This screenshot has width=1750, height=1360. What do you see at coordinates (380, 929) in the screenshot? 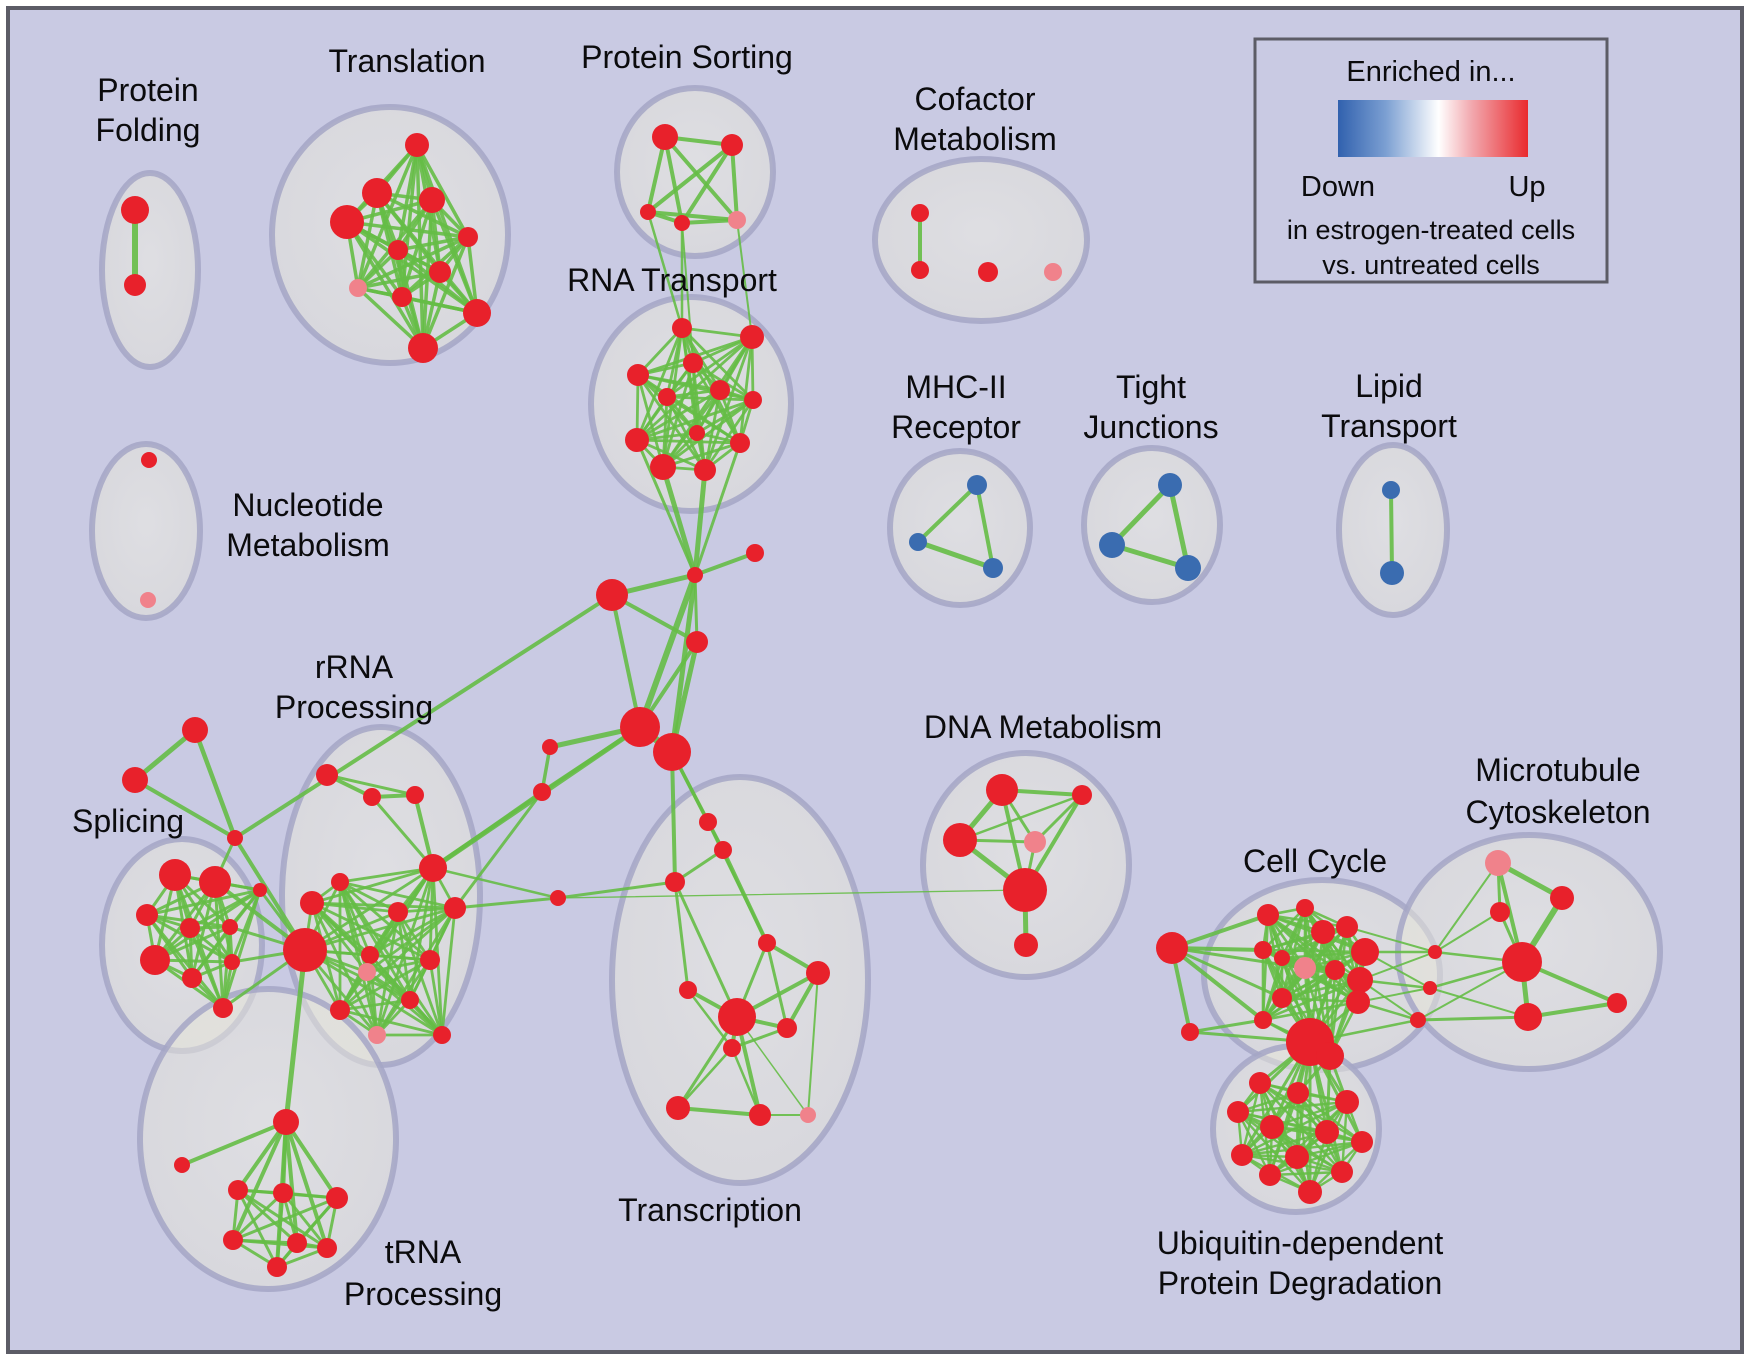
I see `edge-rr8-rr16` at bounding box center [380, 929].